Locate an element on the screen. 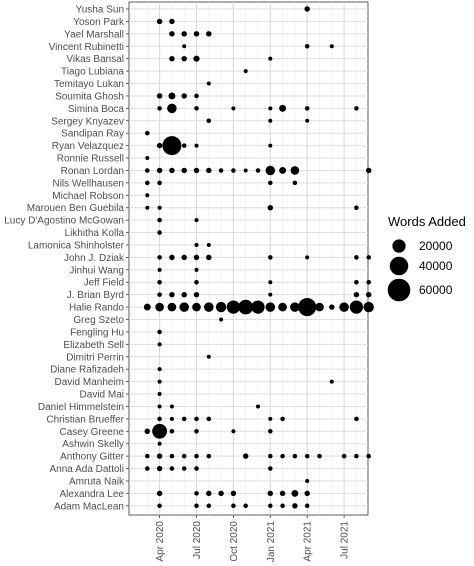 This screenshot has height=566, width=474. y-tick-label: Sergey Knyazev is located at coordinates (87, 121).